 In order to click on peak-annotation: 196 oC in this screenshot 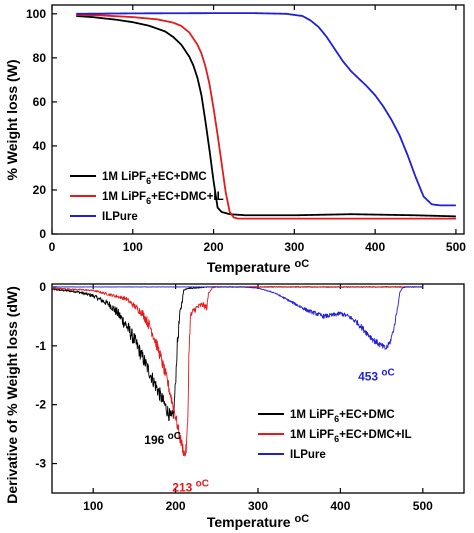, I will do `click(162, 439)`.